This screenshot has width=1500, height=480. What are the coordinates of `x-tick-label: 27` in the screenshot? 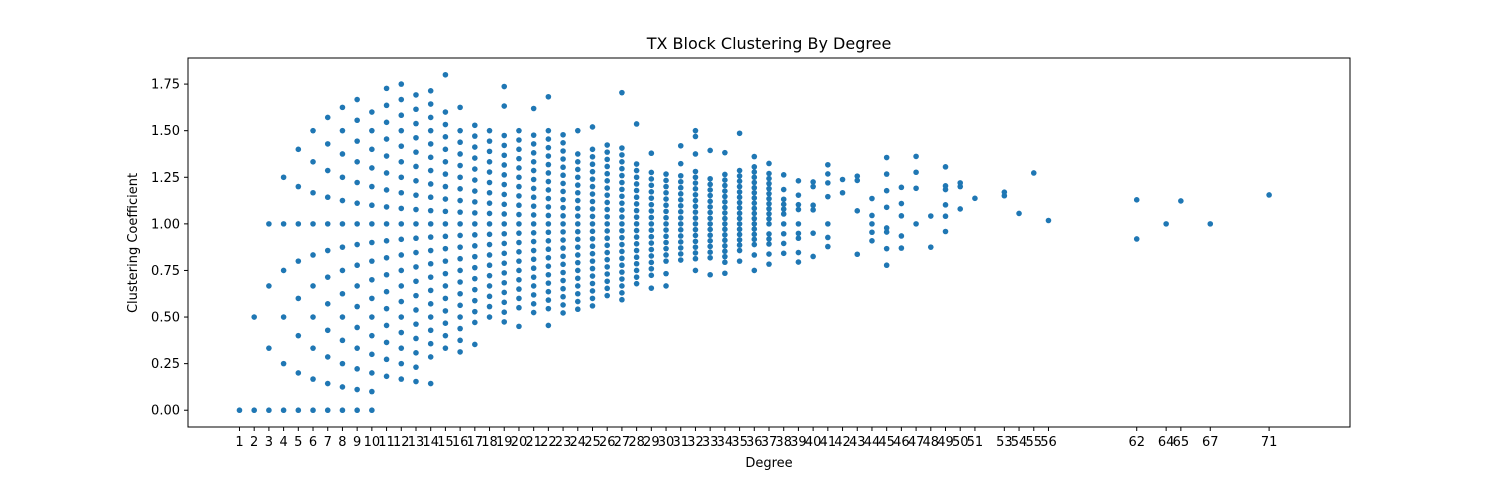 It's located at (622, 442).